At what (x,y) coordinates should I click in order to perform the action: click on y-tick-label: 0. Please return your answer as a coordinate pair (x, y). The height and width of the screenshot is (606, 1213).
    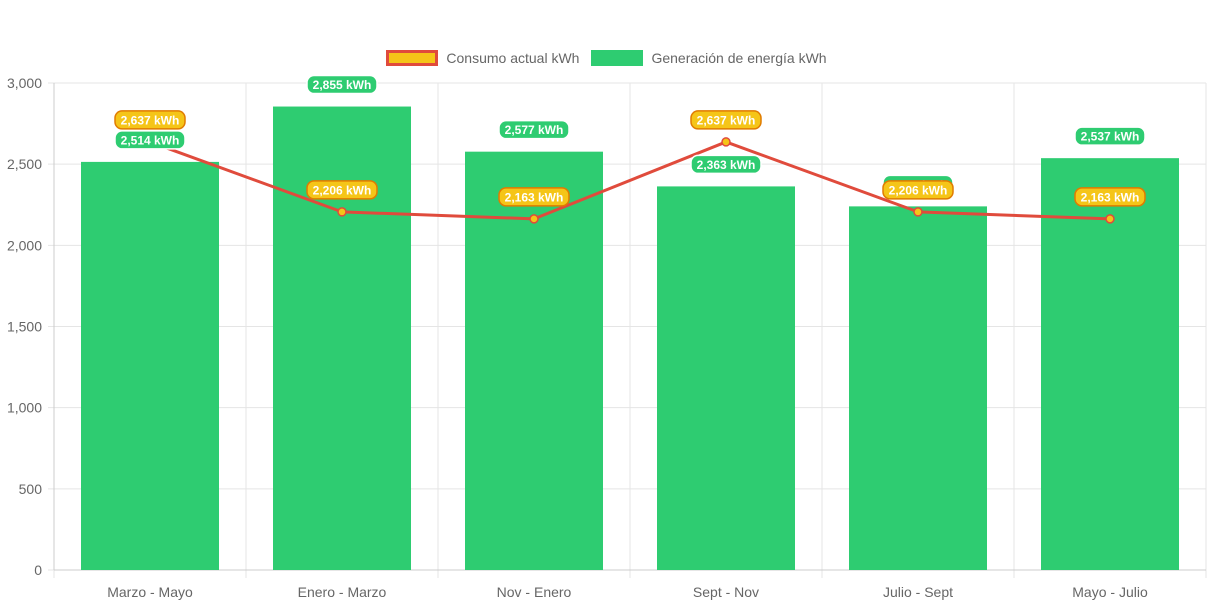
    Looking at the image, I should click on (38, 570).